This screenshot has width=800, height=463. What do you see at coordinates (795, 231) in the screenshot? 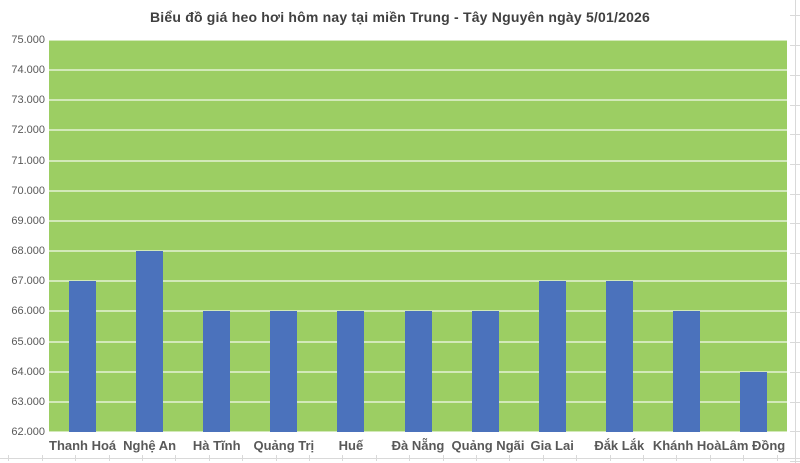
I see `right-edge-ruler-line` at bounding box center [795, 231].